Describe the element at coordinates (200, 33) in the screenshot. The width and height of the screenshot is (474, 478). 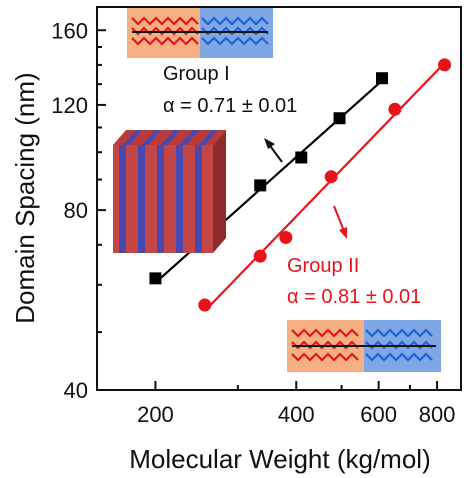
I see `group-i-chain-schematic` at that location.